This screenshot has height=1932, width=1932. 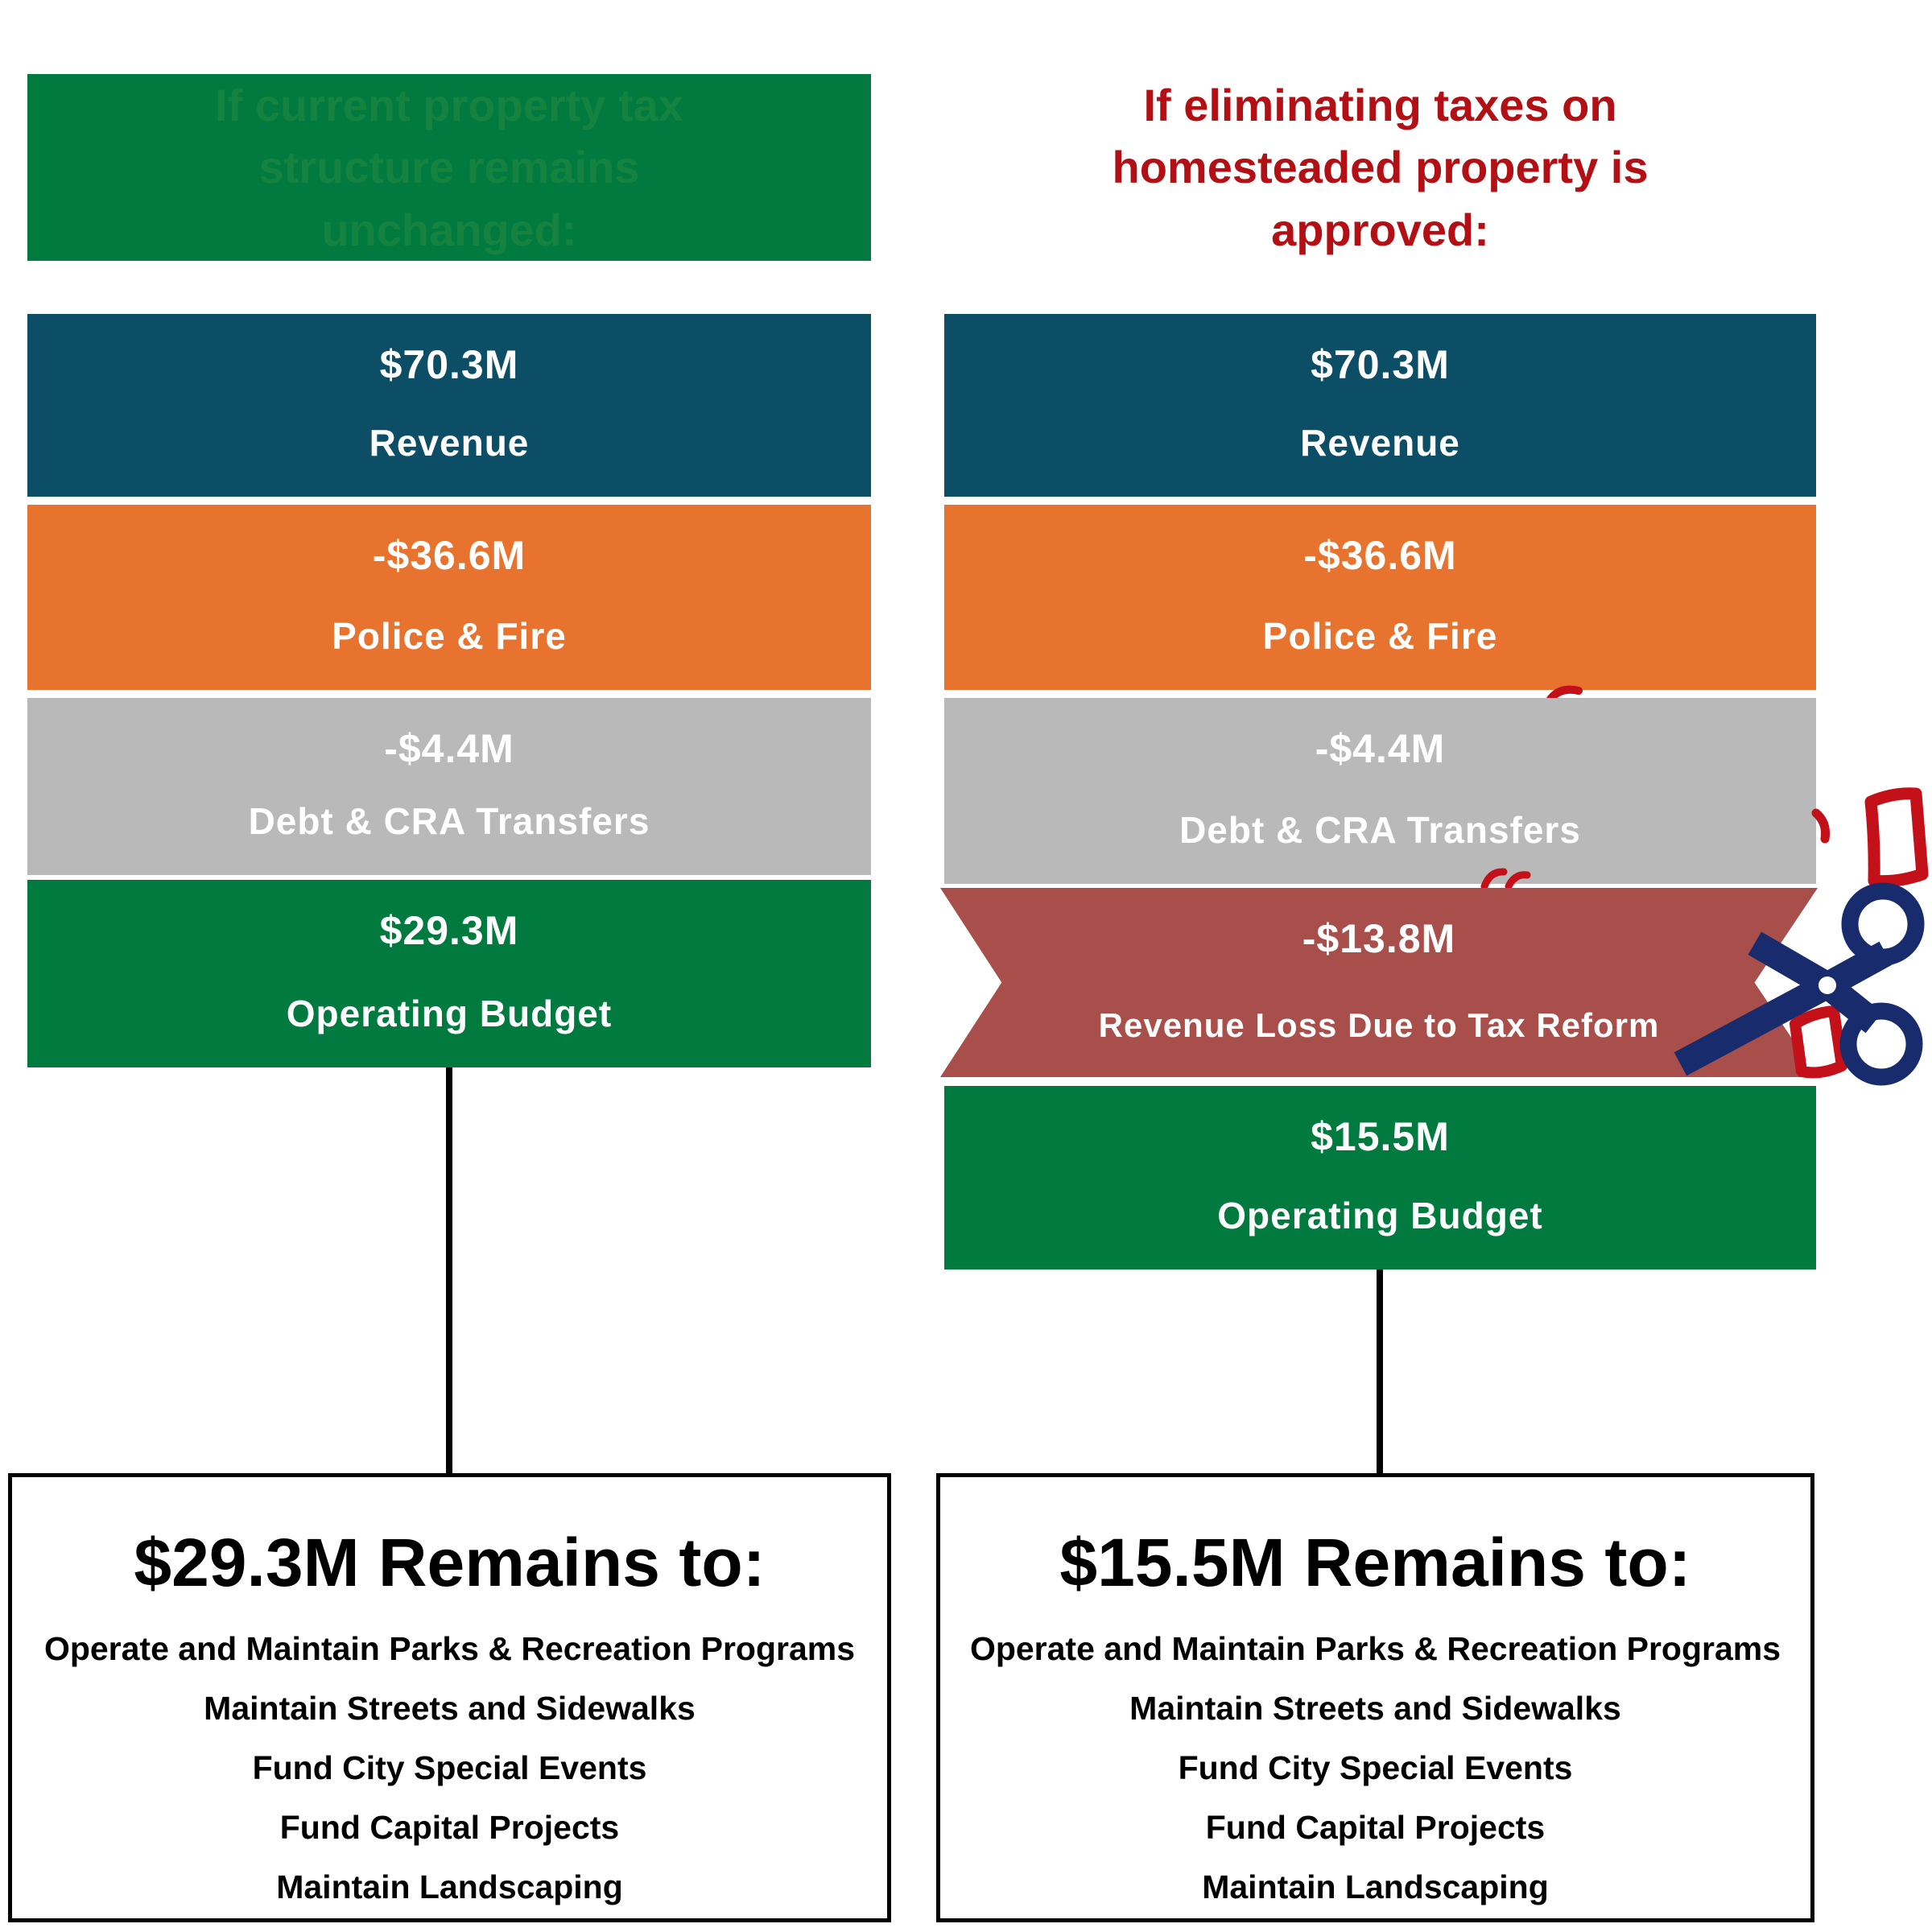 I want to click on bar-value: $15.5M, so click(x=1380, y=1136).